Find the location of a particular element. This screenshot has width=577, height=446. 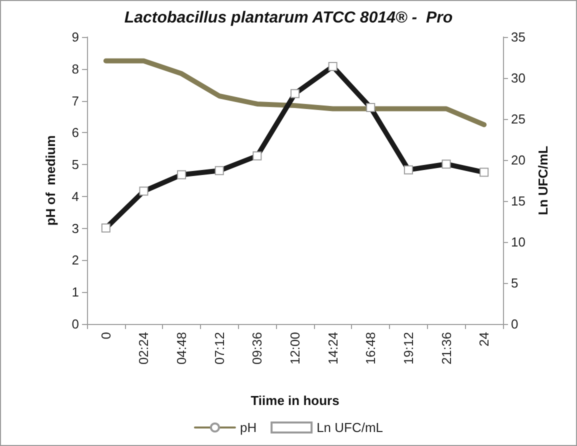

y2-tick-label: 15 is located at coordinates (518, 201).